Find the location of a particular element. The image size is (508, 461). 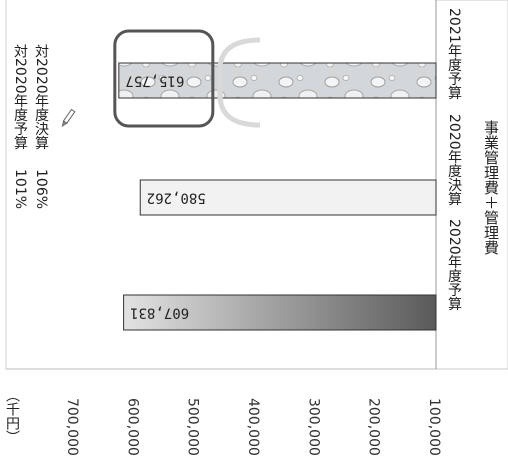

annotation-label-settlement: 対2020年度決算 is located at coordinates (41, 97).